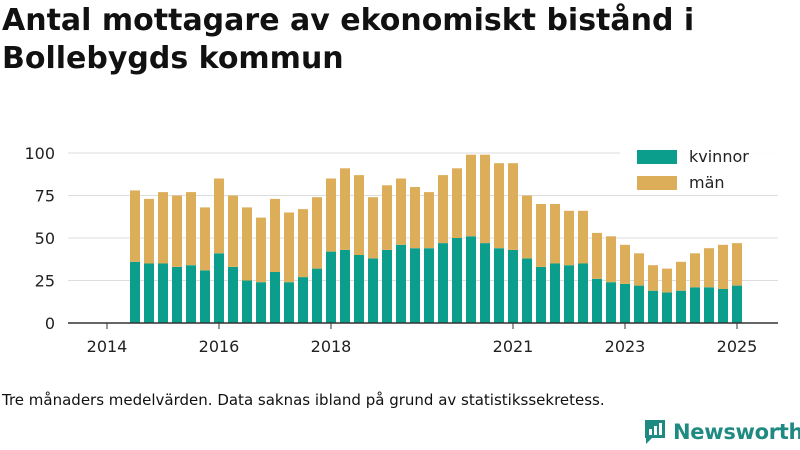 The image size is (800, 450). Describe the element at coordinates (45, 196) in the screenshot. I see `y-tick-label: 75` at that location.